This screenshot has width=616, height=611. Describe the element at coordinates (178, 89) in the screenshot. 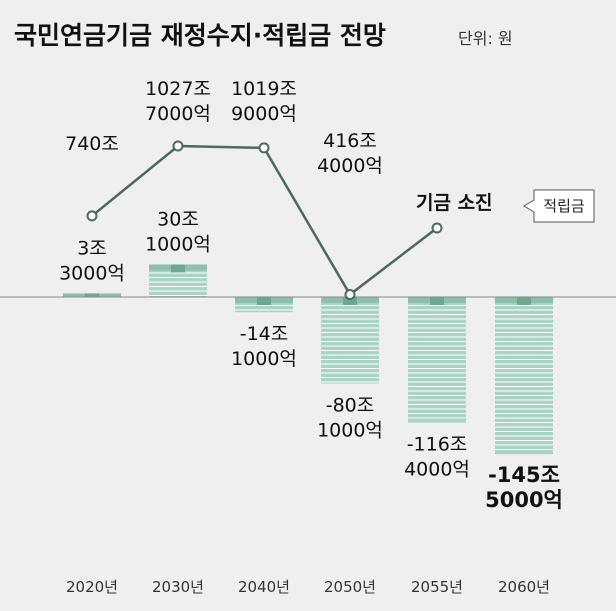

I see `reserve-label-2030년: 1027조` at that location.